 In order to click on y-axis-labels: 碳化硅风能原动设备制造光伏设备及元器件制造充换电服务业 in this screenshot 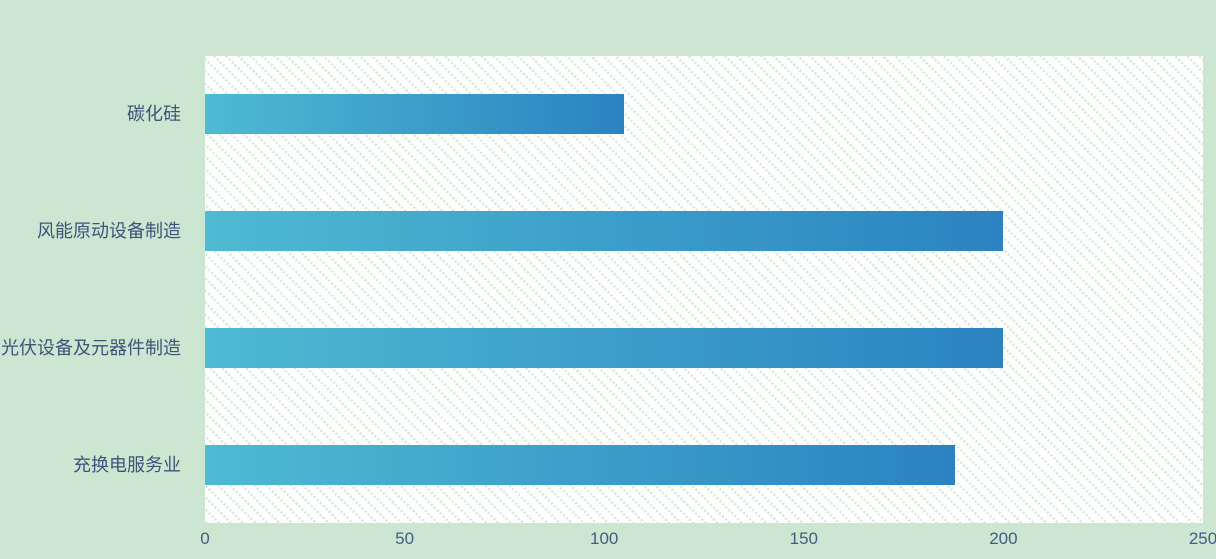, I will do `click(96, 289)`.